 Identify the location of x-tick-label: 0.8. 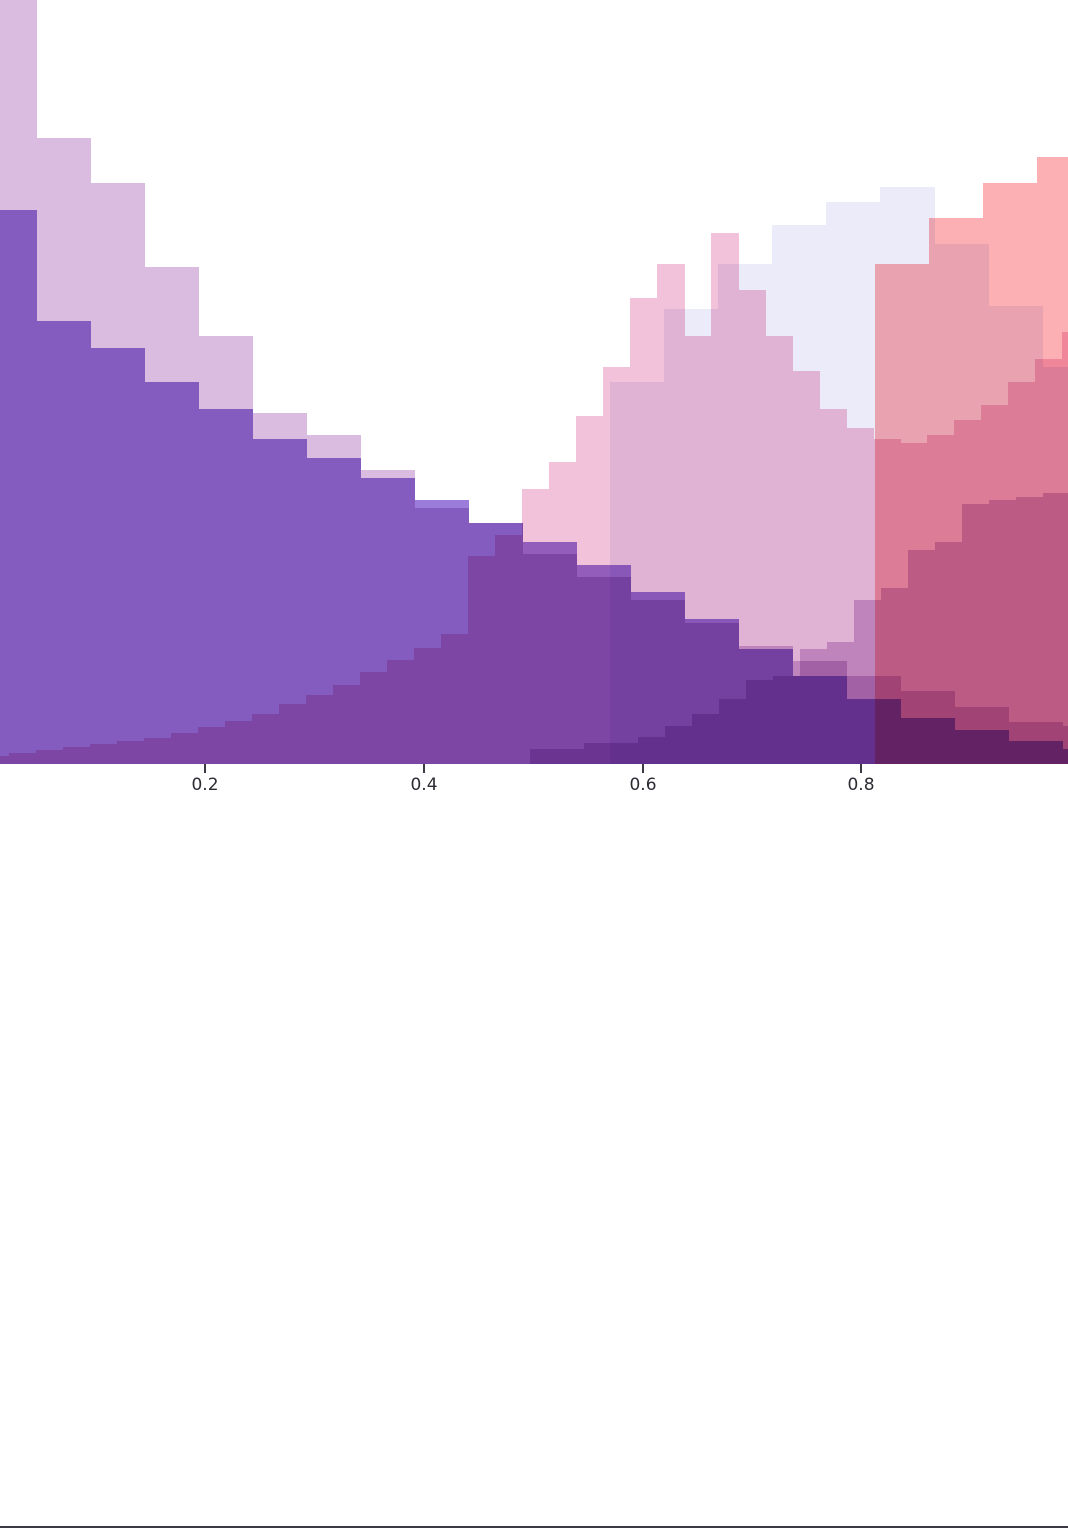
(861, 785).